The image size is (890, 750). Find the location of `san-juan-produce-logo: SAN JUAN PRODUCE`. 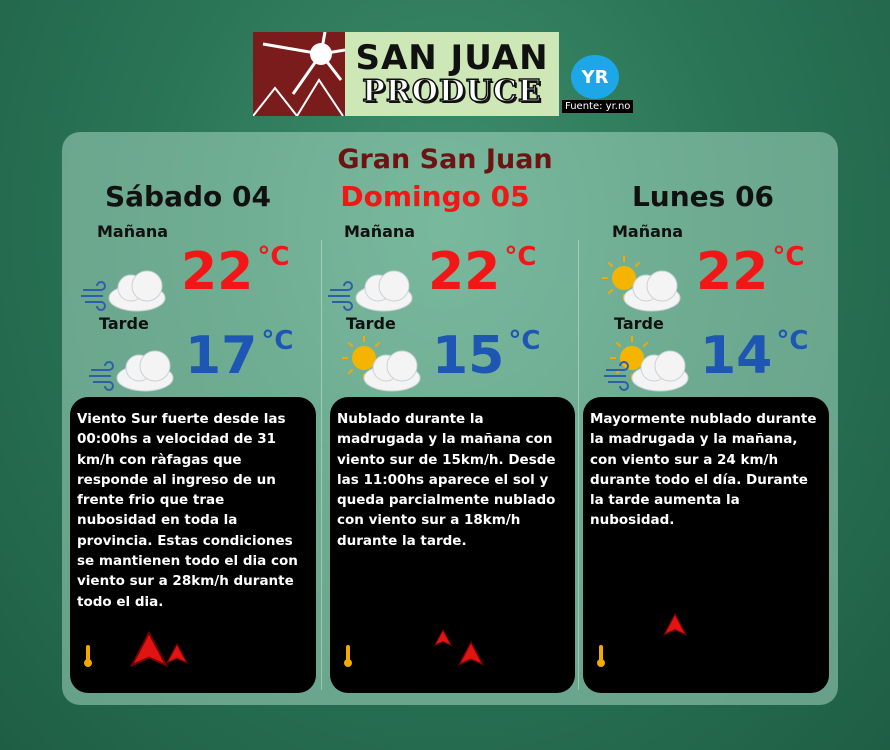

san-juan-produce-logo: SAN JUAN PRODUCE is located at coordinates (406, 74).